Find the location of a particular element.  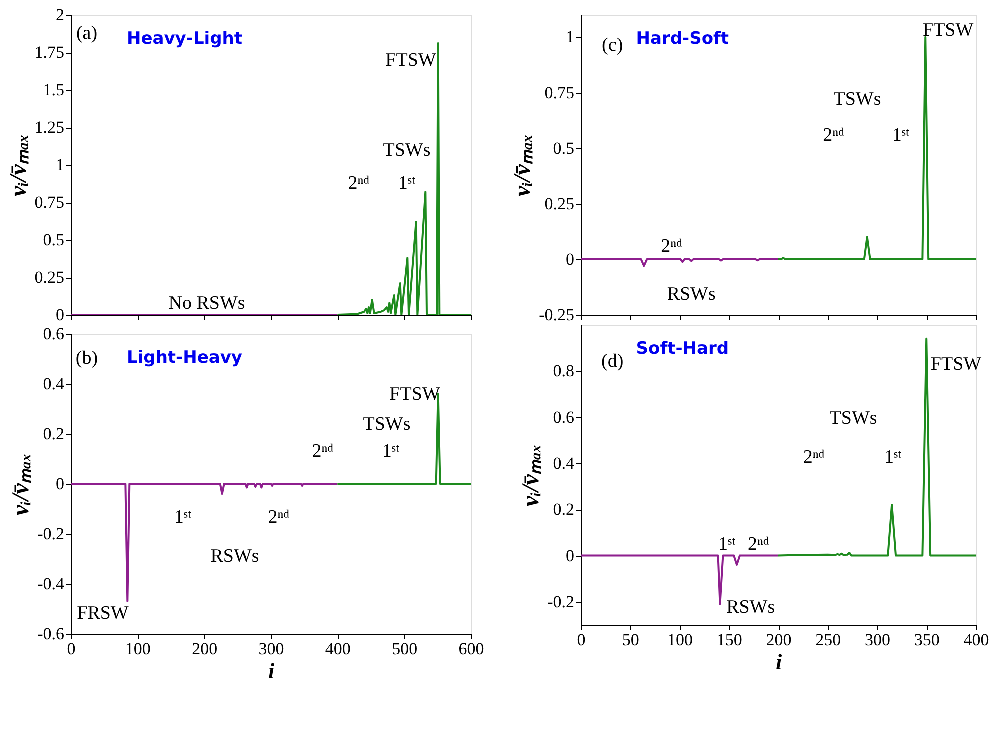

x-tick-label: 50 is located at coordinates (631, 640).